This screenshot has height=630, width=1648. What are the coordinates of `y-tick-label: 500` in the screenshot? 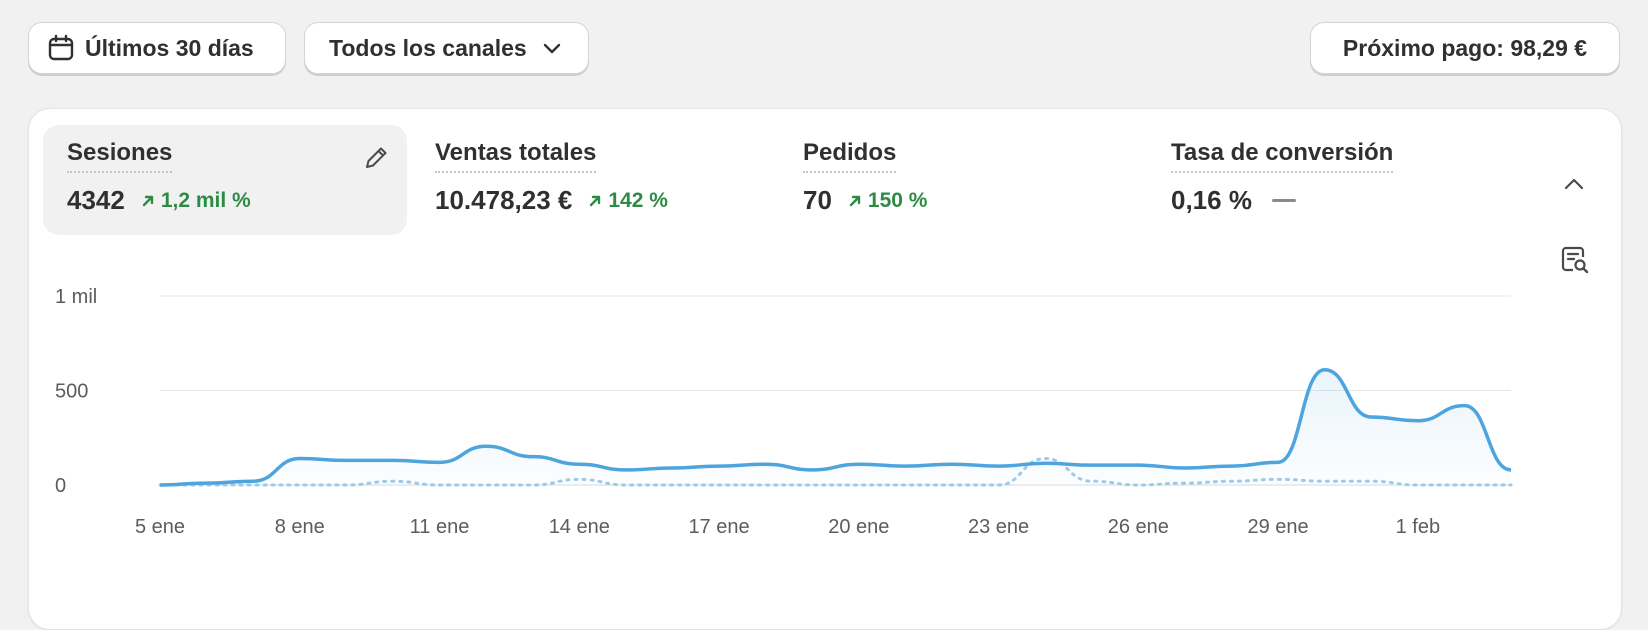 It's located at (71, 392).